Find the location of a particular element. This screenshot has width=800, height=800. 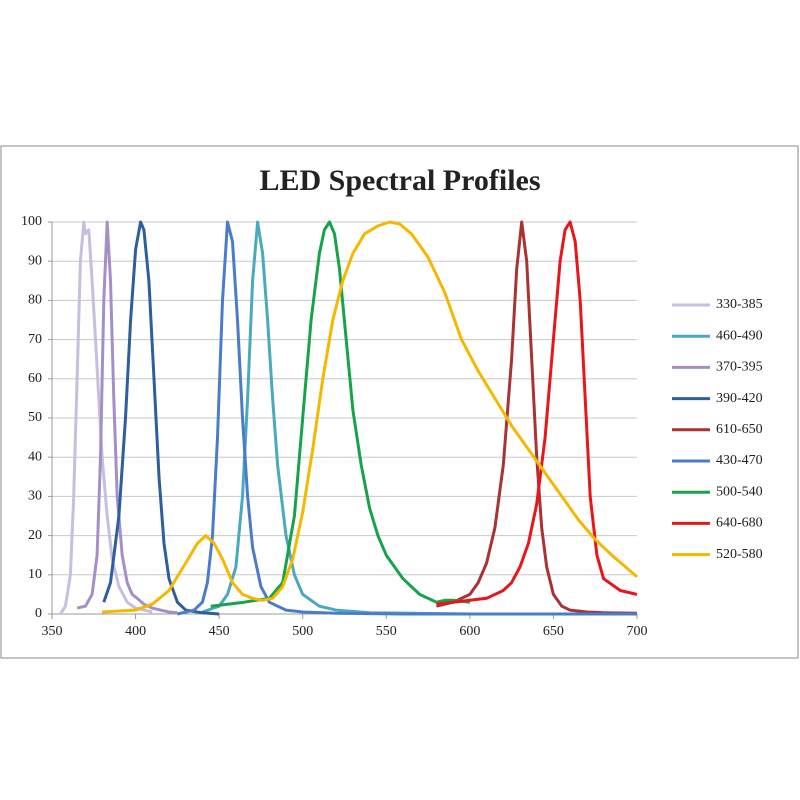

x-tick-label: 550 is located at coordinates (386, 631).